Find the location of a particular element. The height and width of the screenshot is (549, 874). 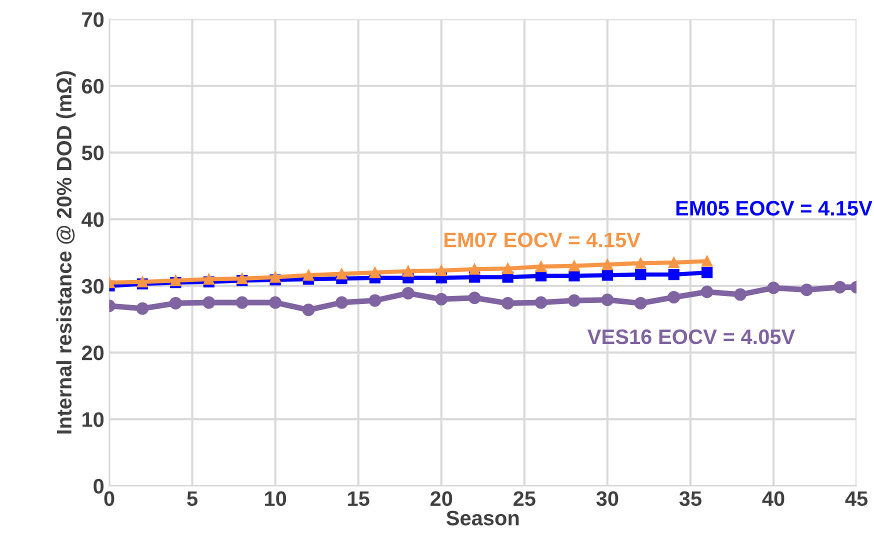

x-tick-label: 45 is located at coordinates (856, 498).